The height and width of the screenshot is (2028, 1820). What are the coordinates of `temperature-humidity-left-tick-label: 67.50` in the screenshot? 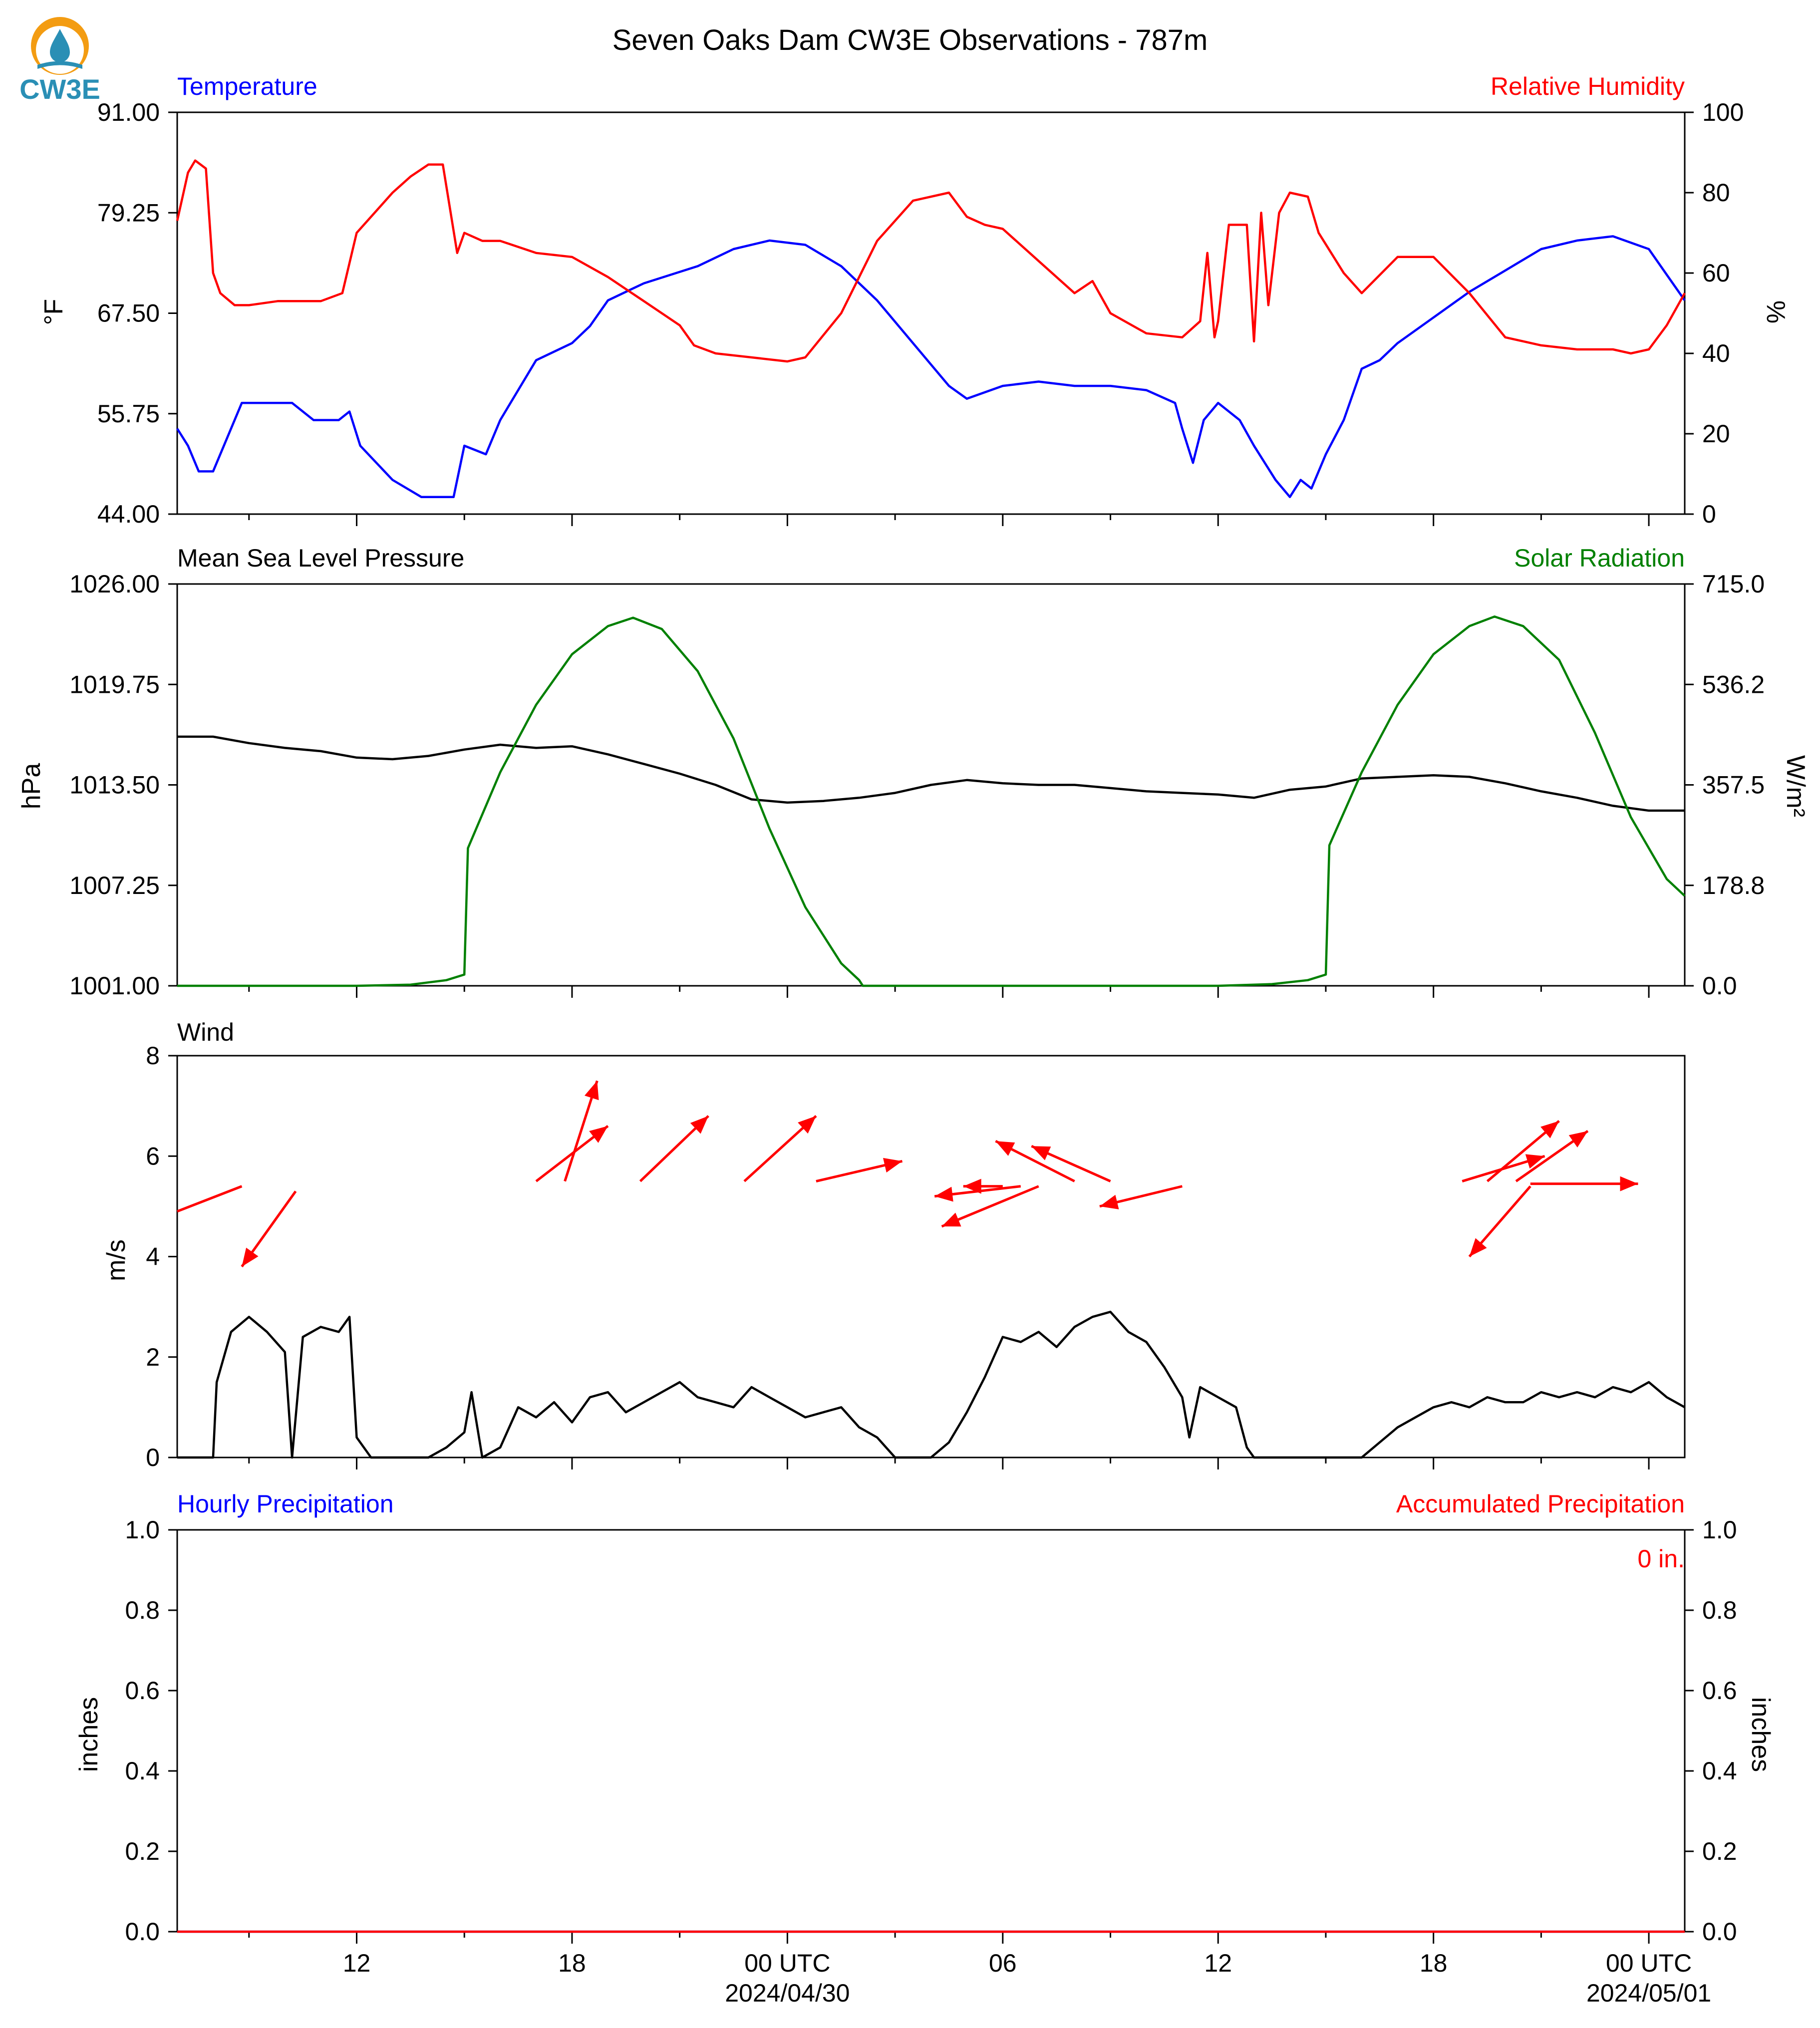 It's located at (128, 313).